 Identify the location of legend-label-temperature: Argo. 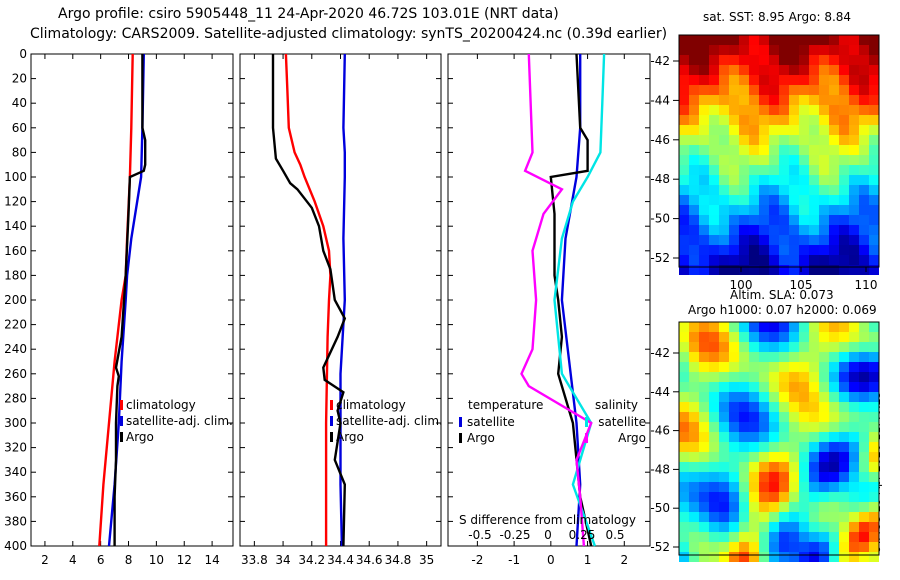
(140, 437).